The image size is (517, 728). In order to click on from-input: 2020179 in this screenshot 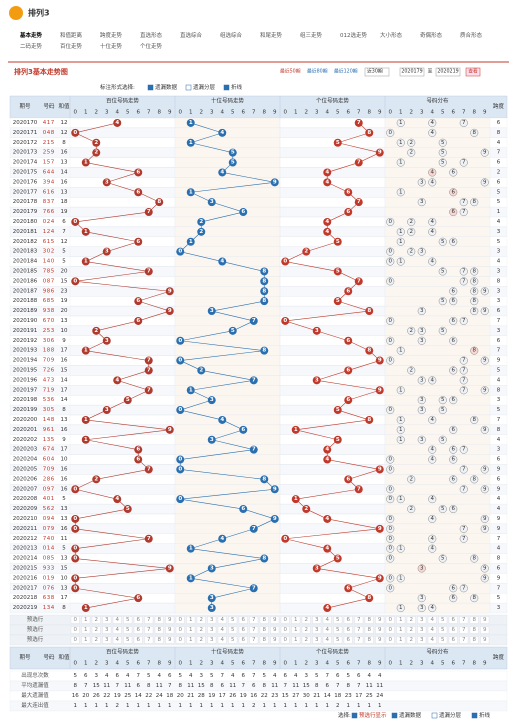, I will do `click(411, 72)`.